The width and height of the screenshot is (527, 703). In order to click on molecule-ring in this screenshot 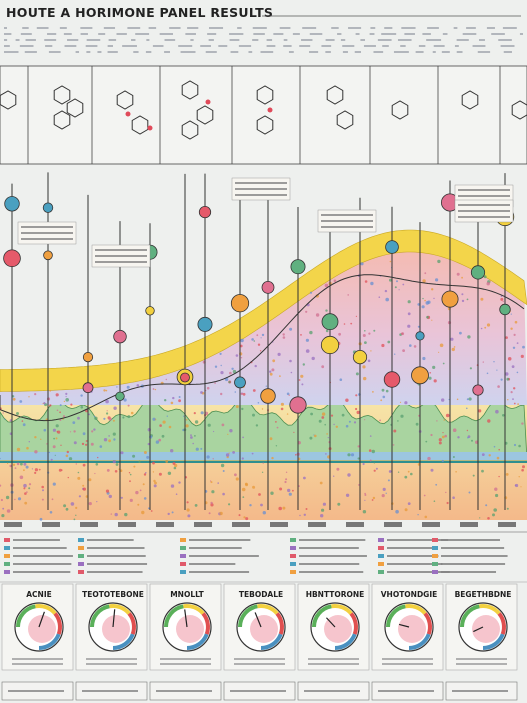, I will do `click(205, 115)`.